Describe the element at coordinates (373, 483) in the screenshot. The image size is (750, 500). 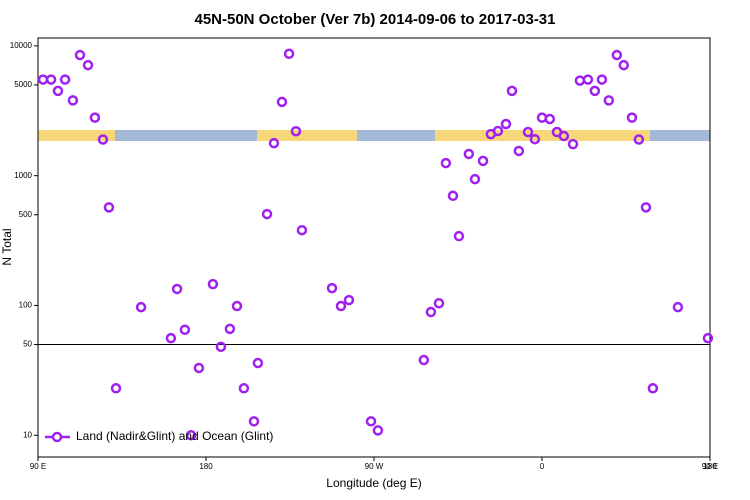
I see `x-axis-label: Longitude (deg E)` at that location.